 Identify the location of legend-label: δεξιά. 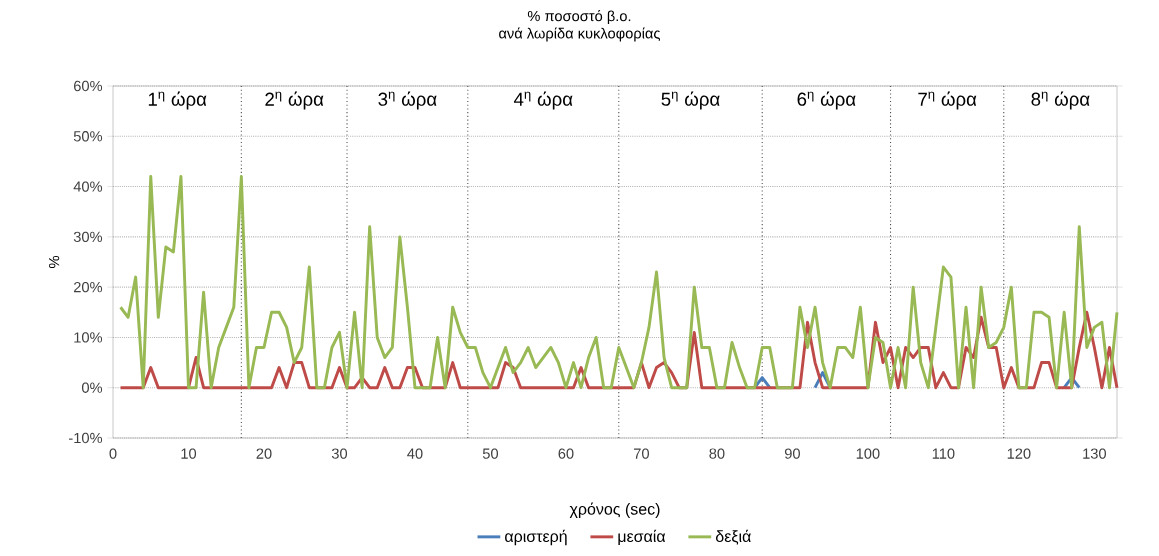
(733, 537).